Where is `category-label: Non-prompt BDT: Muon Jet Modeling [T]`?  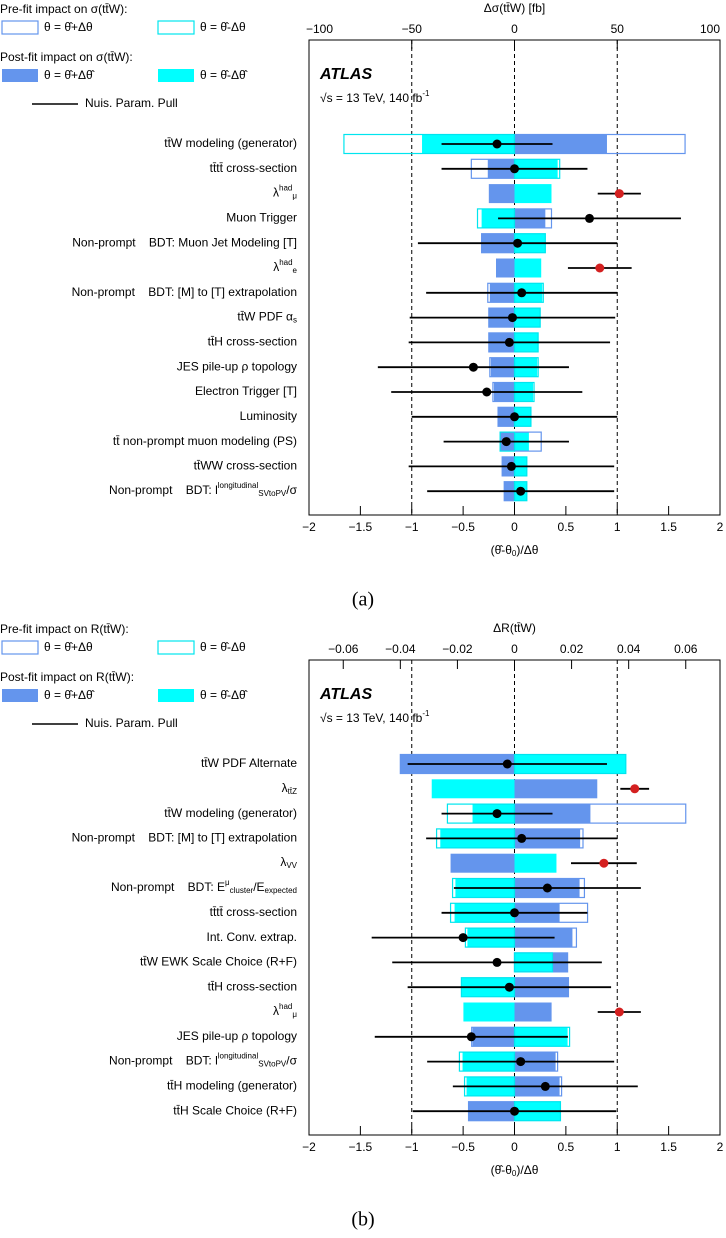 category-label: Non-prompt BDT: Muon Jet Modeling [T] is located at coordinates (184, 242).